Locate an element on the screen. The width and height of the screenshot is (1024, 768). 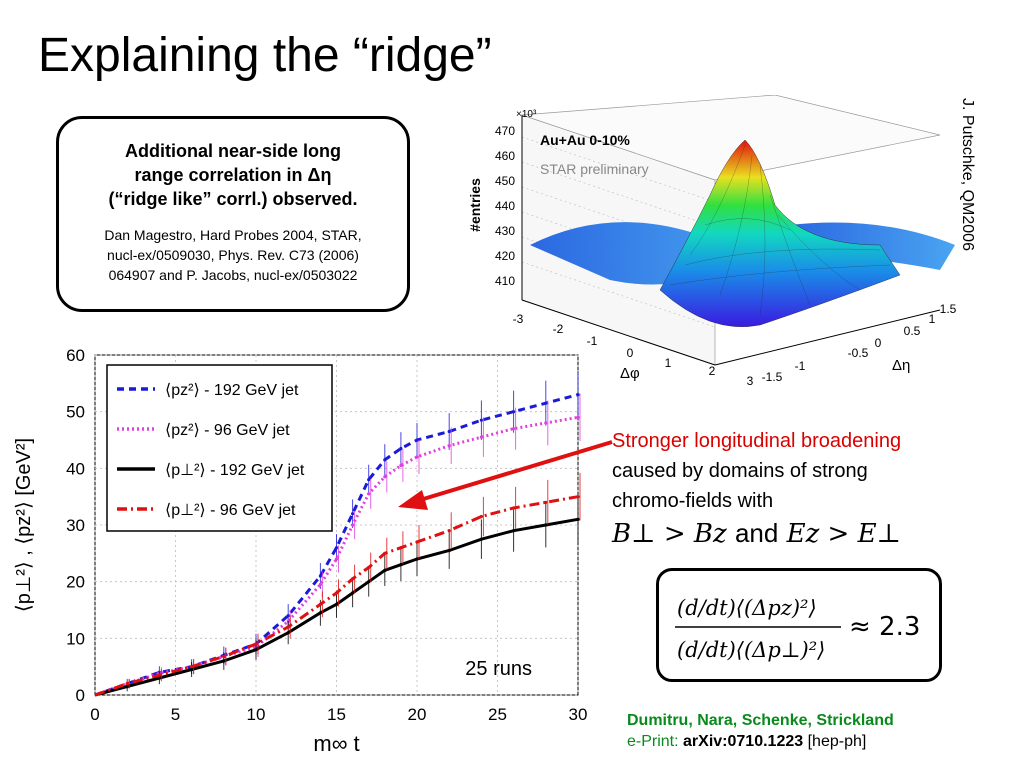
eta-tick: -1.5 is located at coordinates (772, 377).